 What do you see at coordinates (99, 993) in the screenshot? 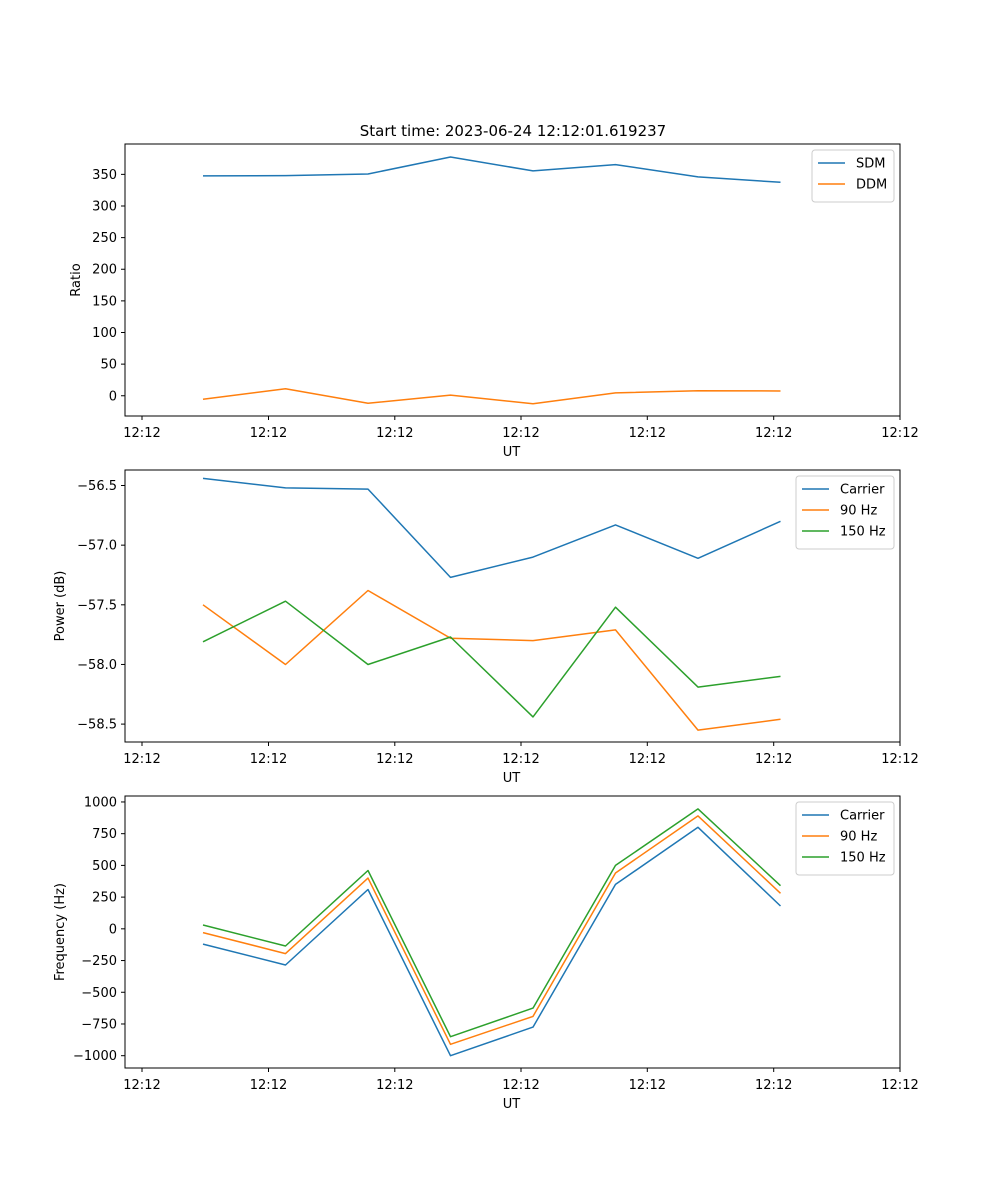
I see `y-tick-label: −500` at bounding box center [99, 993].